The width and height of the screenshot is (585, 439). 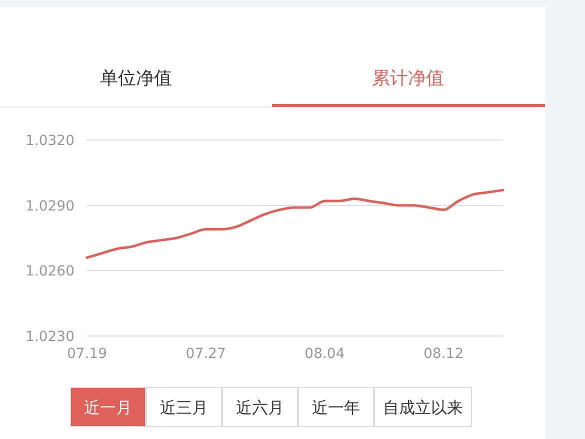 I want to click on x-tick-label: 08.12, so click(x=444, y=354).